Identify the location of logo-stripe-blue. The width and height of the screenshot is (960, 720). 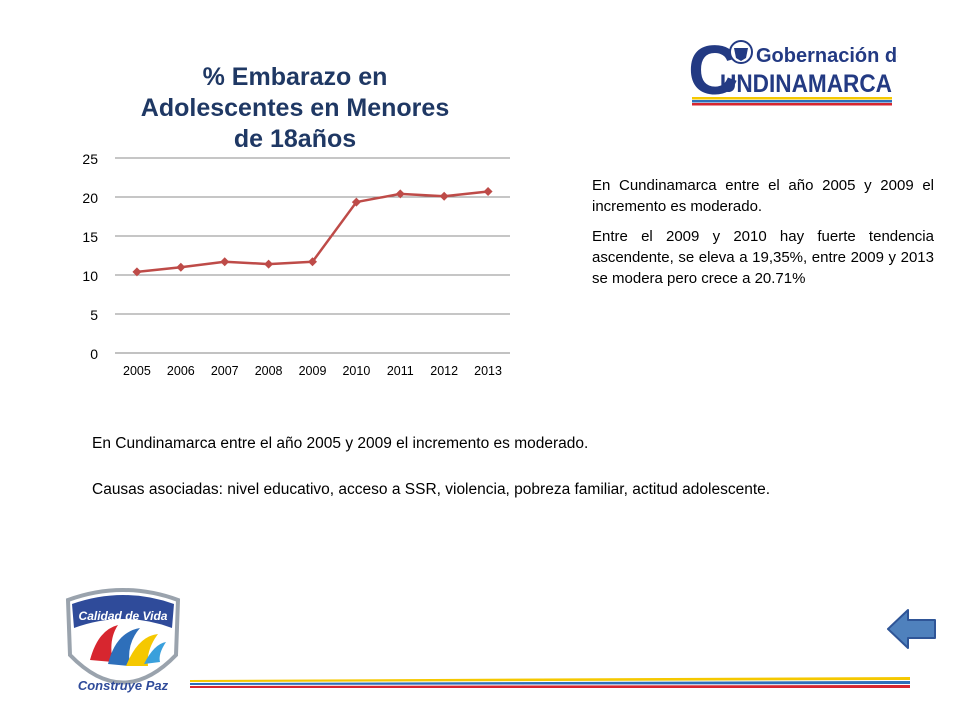
(792, 101).